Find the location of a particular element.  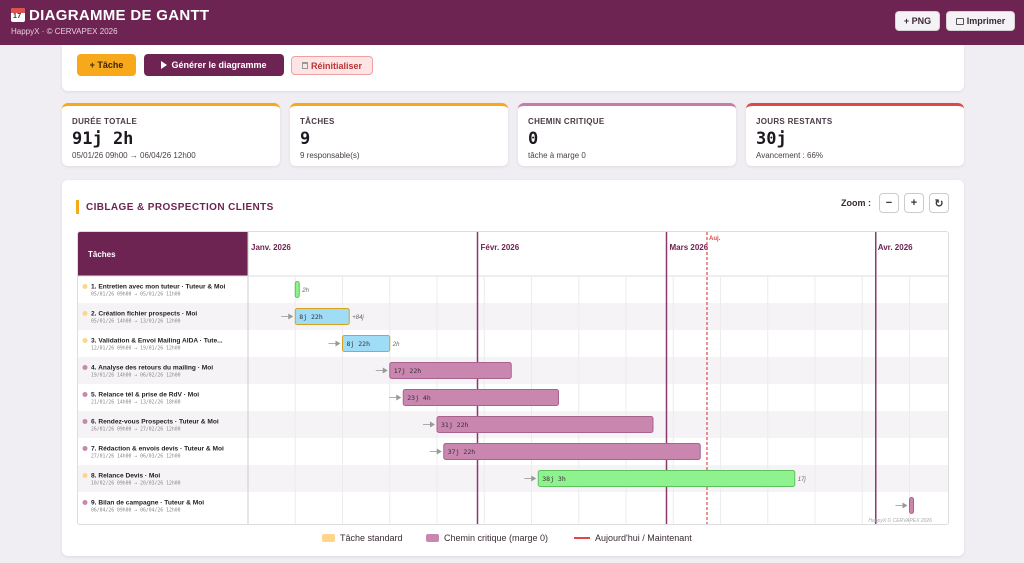

task-name: 2. Création fichier prospects · Moi is located at coordinates (144, 314).